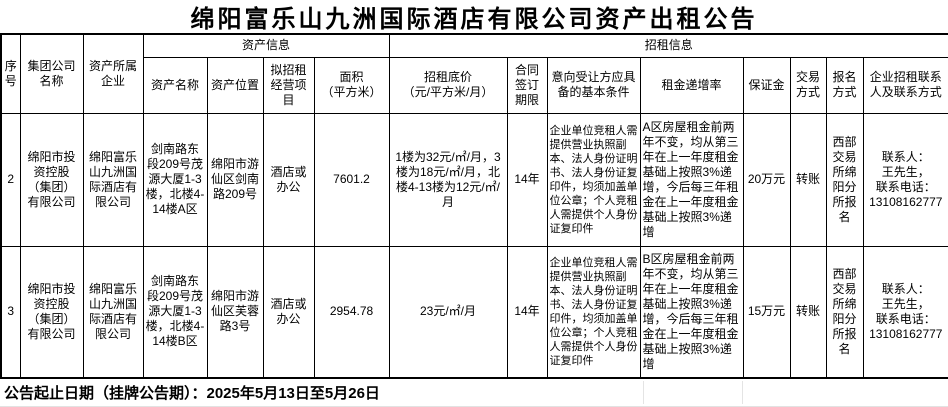 This screenshot has width=948, height=407. Describe the element at coordinates (10, 312) in the screenshot. I see `cell-serial: 3` at that location.